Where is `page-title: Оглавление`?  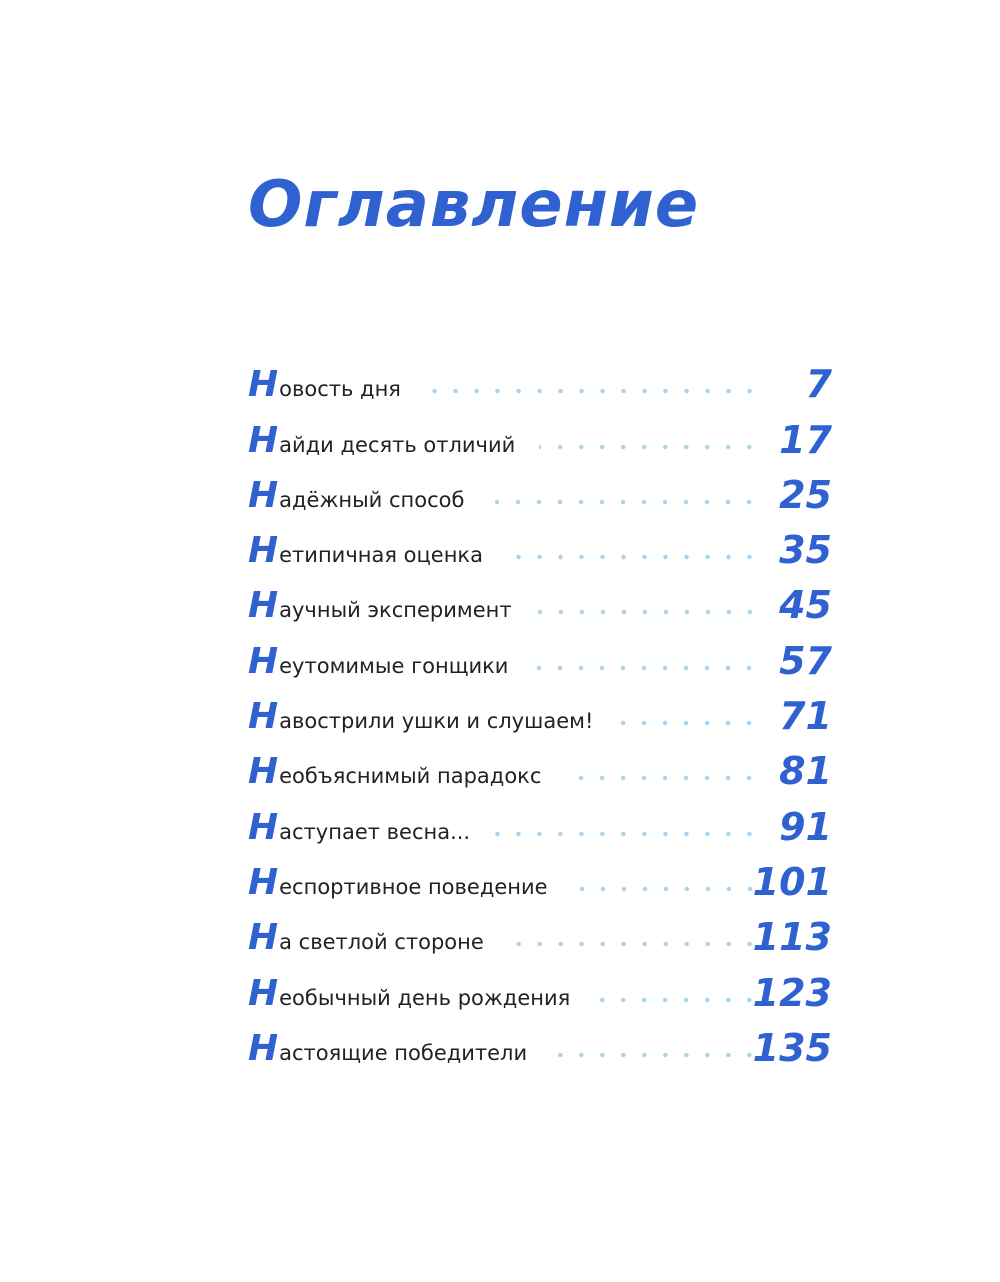
page-title: Оглавление is located at coordinates (474, 205).